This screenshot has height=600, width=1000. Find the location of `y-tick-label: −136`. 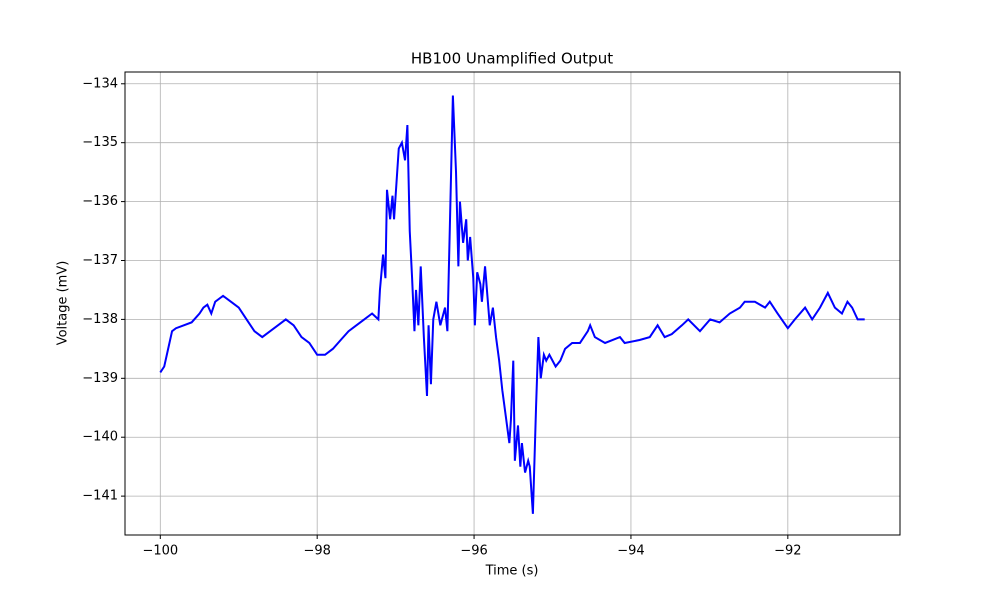

y-tick-label: −136 is located at coordinates (100, 201).